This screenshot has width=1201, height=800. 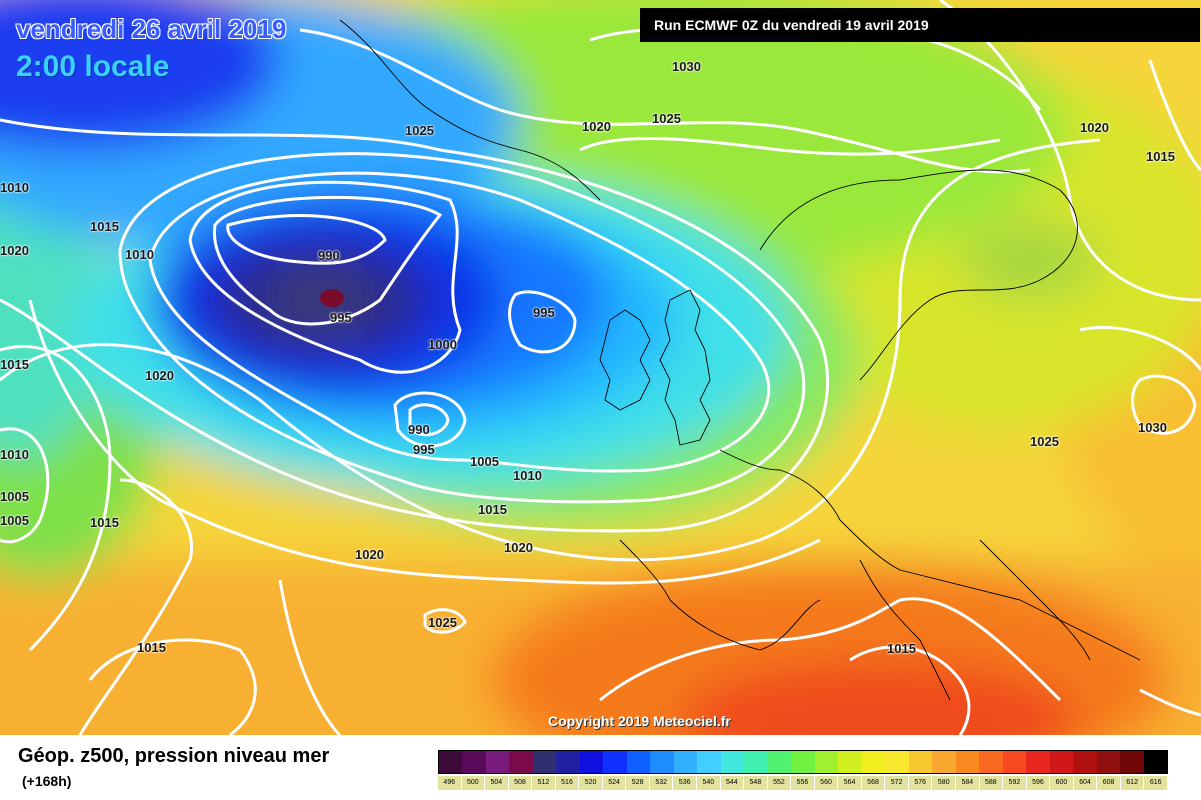 What do you see at coordinates (470, 110) in the screenshot?
I see `coastline-greenland` at bounding box center [470, 110].